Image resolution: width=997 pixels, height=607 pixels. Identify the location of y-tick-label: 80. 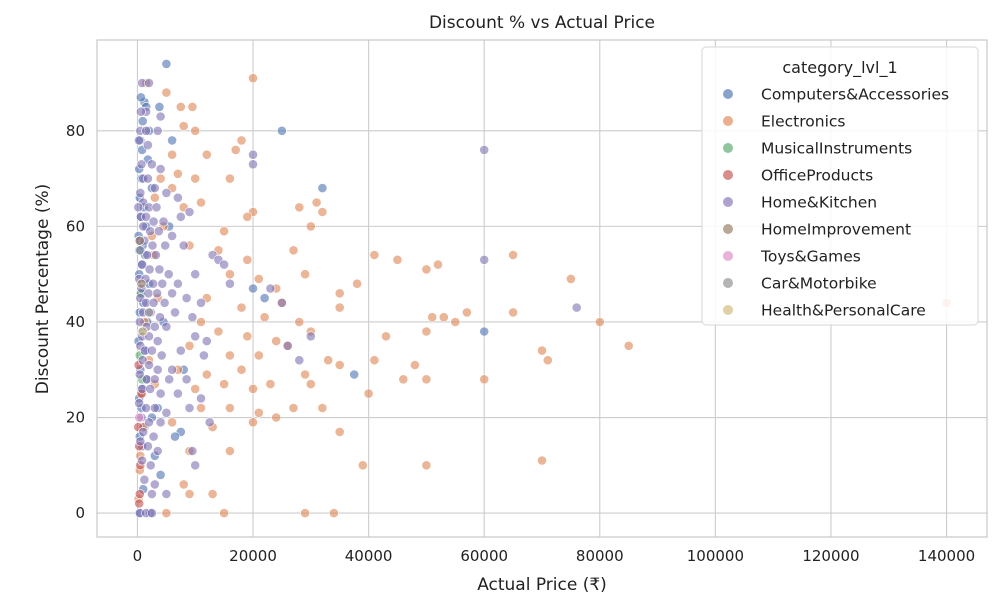
(75, 131).